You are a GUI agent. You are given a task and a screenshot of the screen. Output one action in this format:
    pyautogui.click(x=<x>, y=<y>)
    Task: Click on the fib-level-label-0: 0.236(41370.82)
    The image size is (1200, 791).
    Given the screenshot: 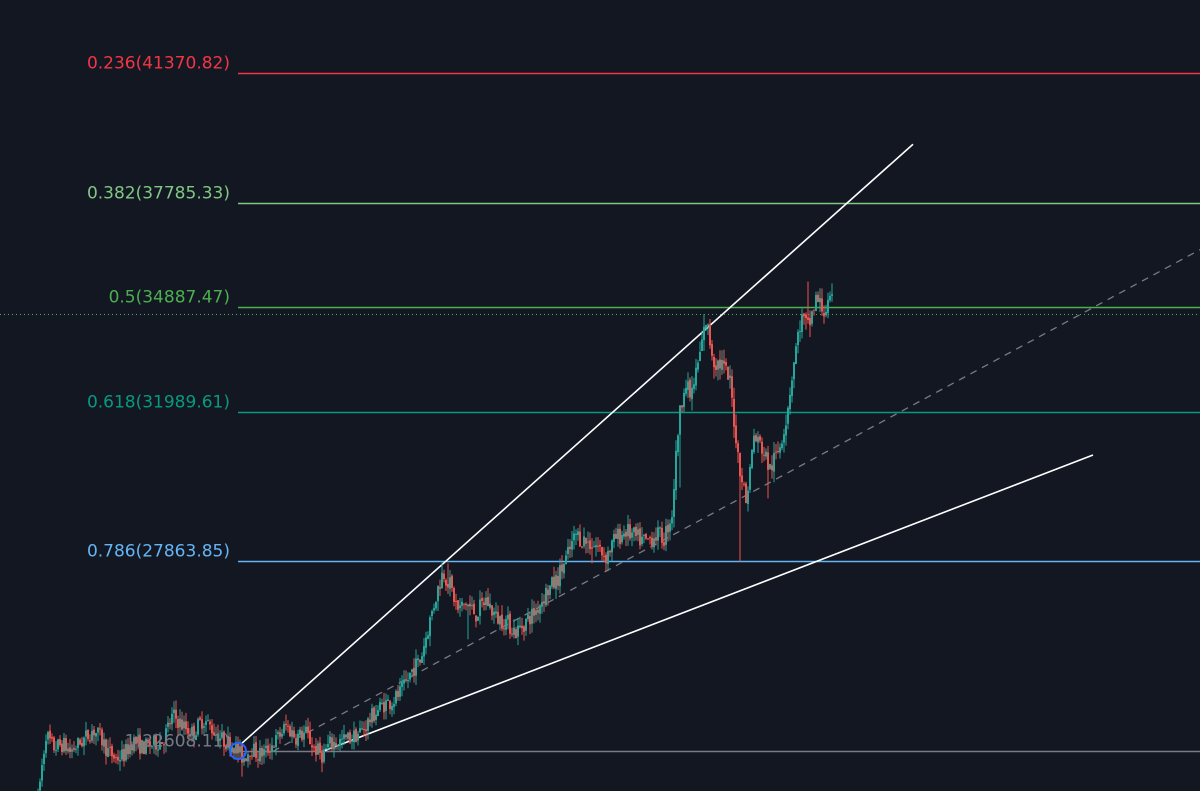 What is the action you would take?
    pyautogui.click(x=158, y=64)
    